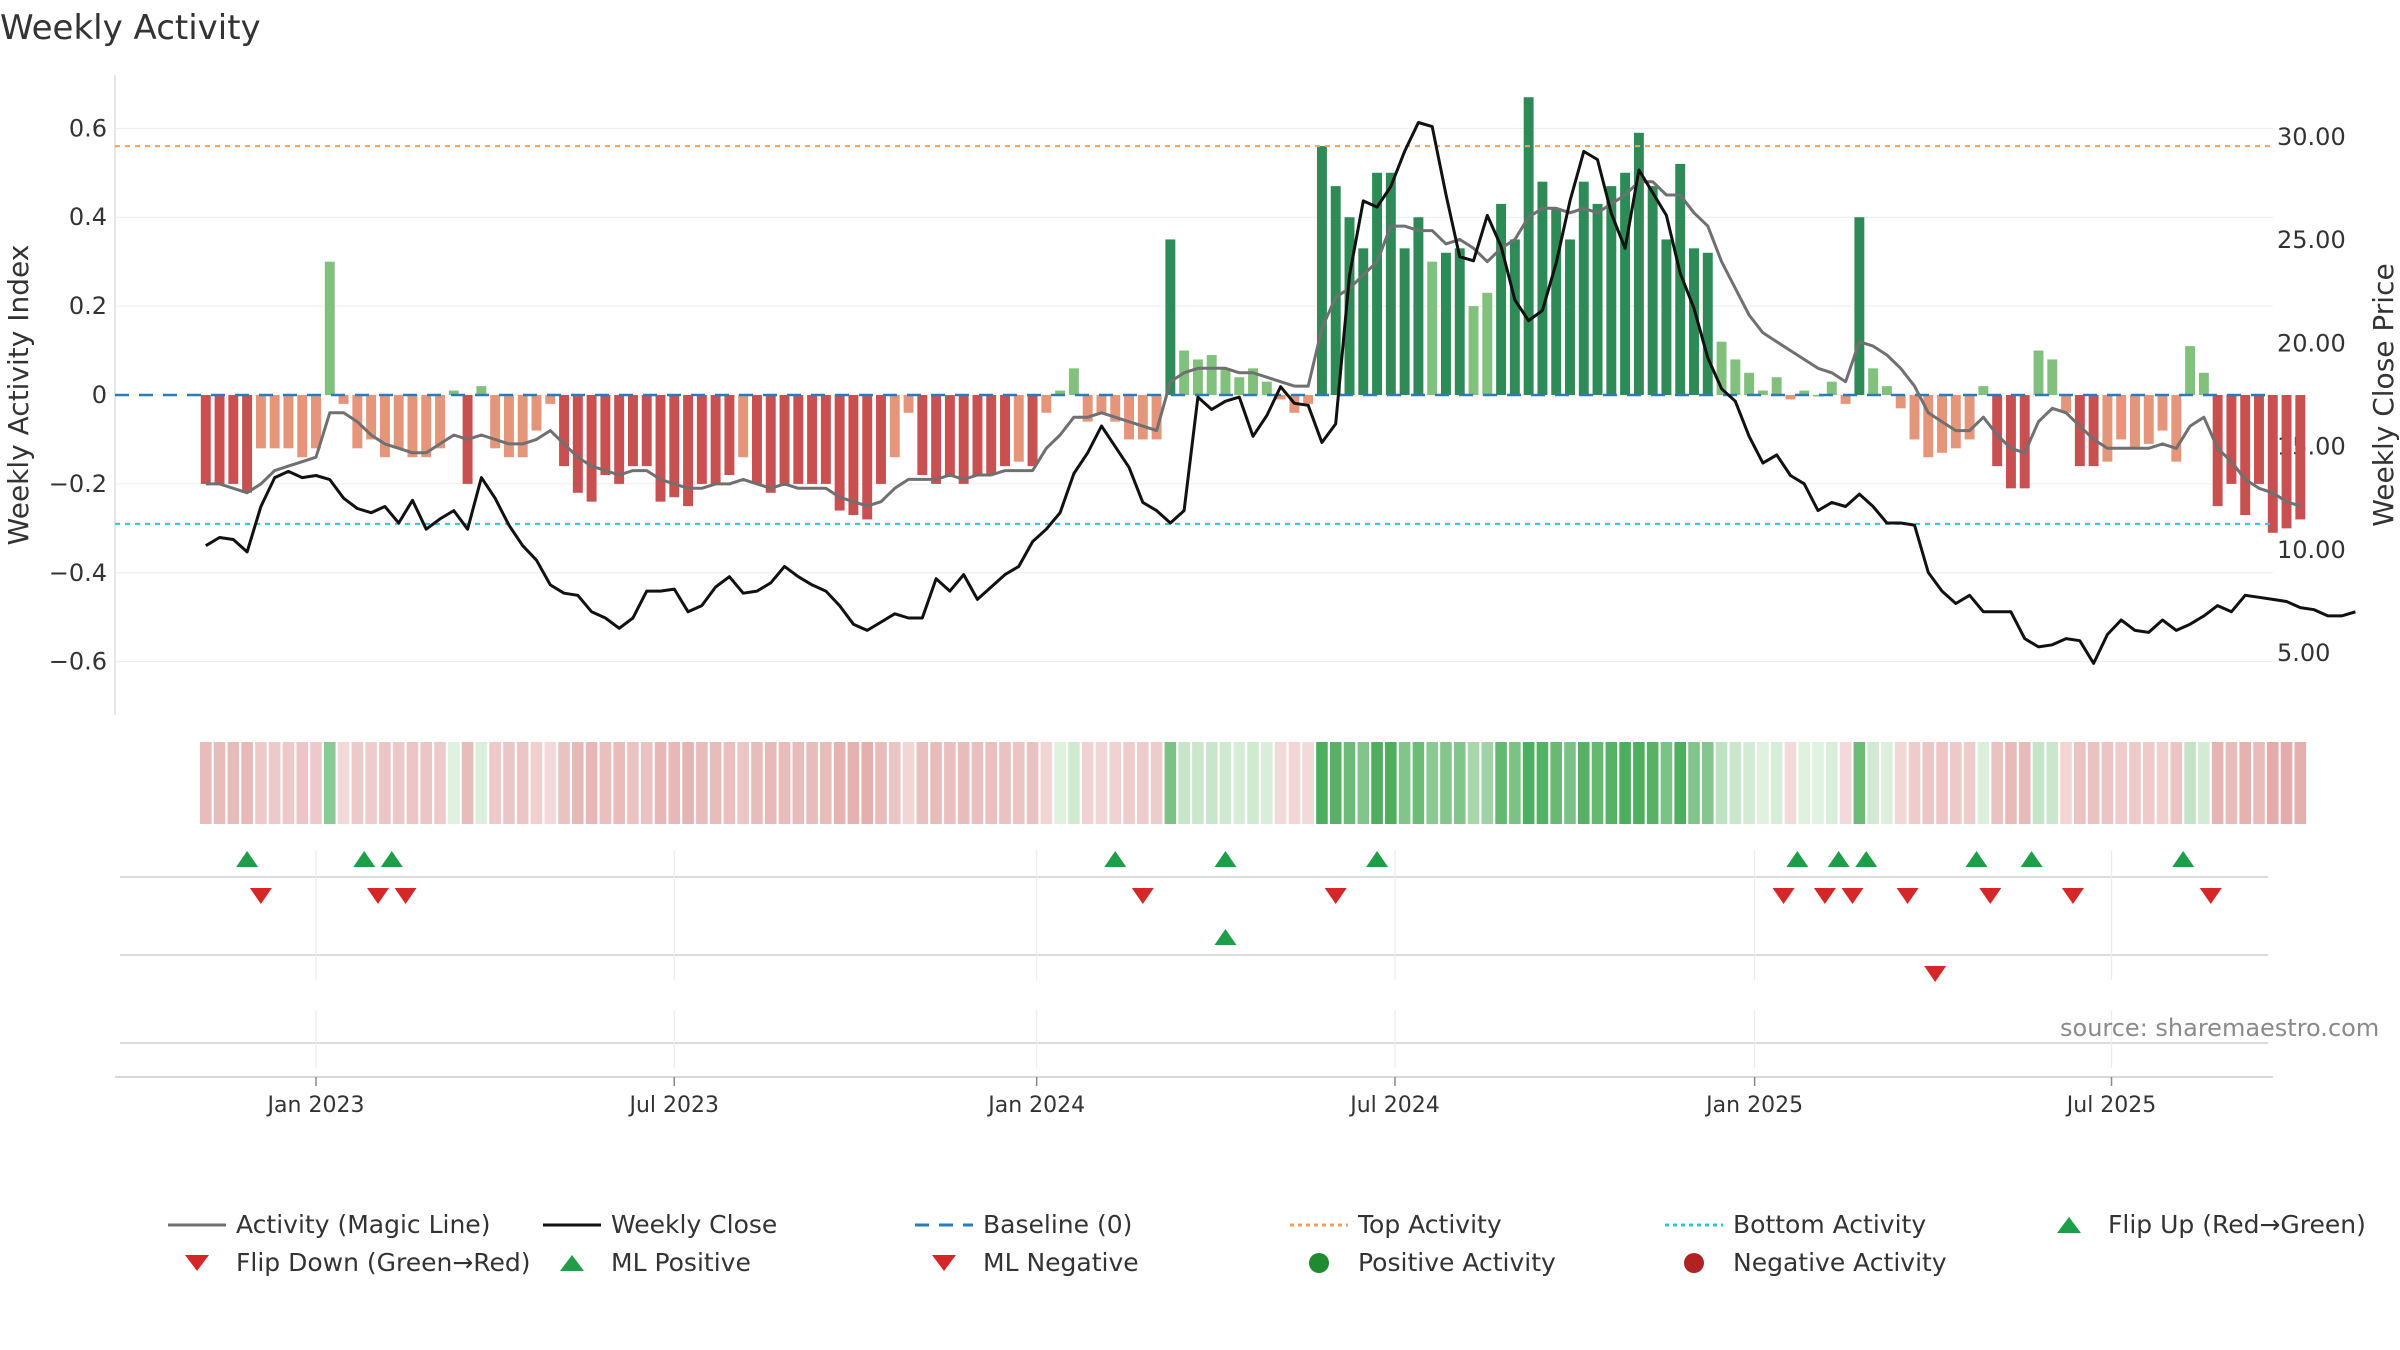 This screenshot has width=2400, height=1350. I want to click on legend-label: Flip Up (Red→Green), so click(2237, 1224).